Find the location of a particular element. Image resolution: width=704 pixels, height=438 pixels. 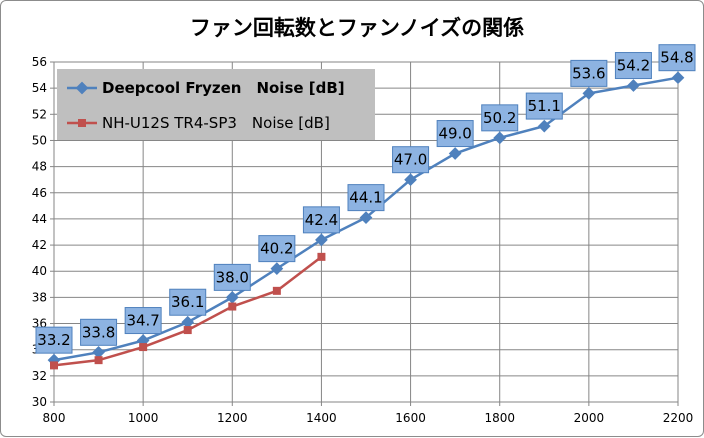

legend-entry-deepcool: Deepcool Fryzen Noise [dB] is located at coordinates (223, 88).